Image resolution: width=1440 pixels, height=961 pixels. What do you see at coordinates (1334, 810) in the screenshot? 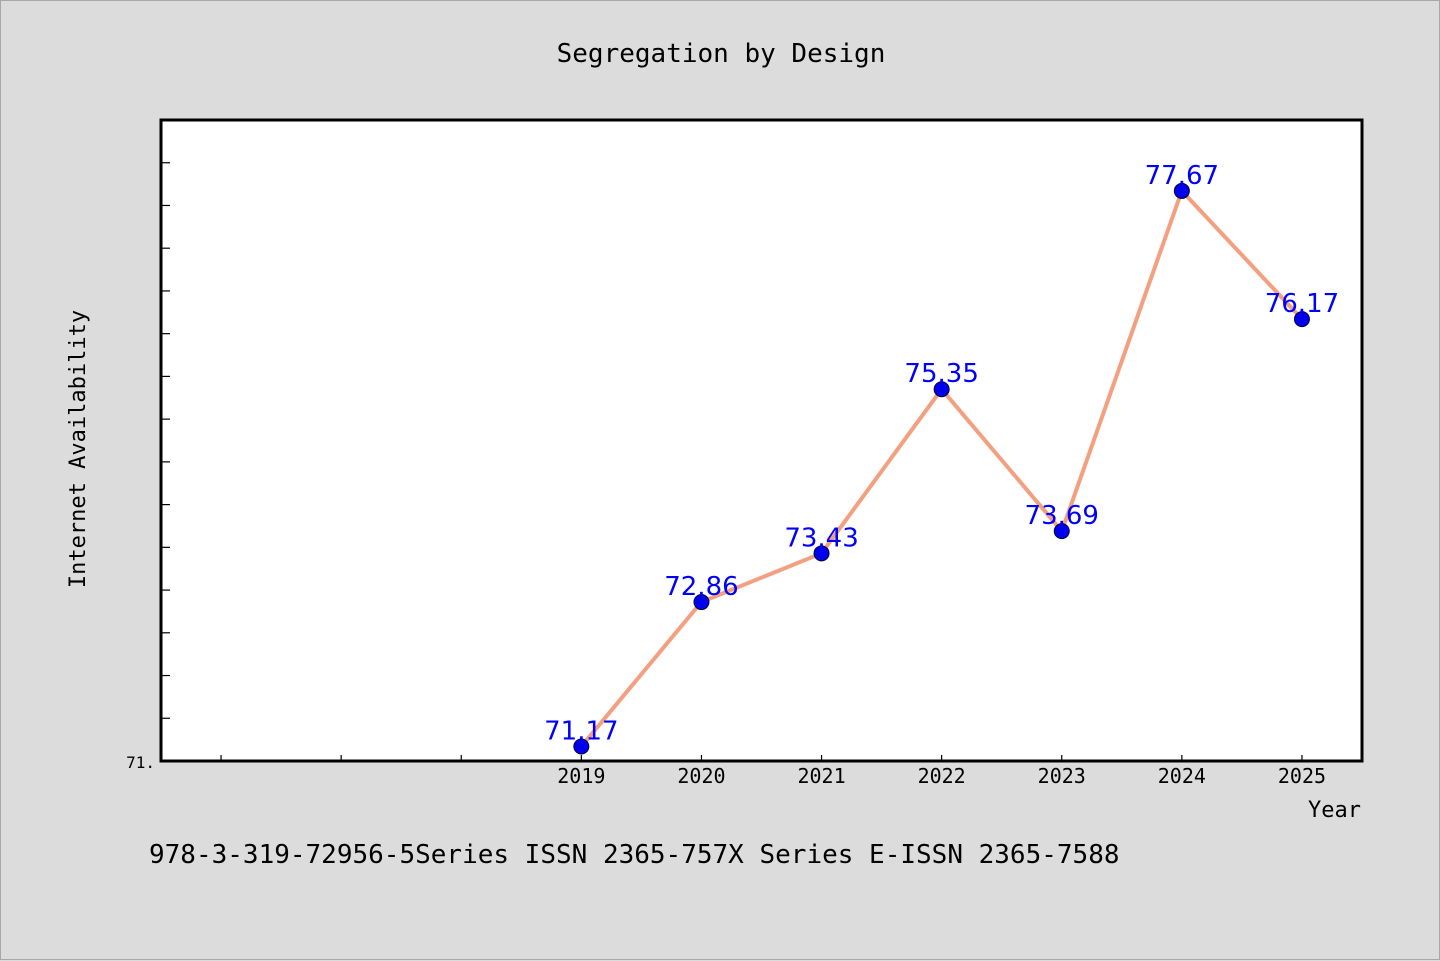
I see `x-axis-label: Year` at bounding box center [1334, 810].